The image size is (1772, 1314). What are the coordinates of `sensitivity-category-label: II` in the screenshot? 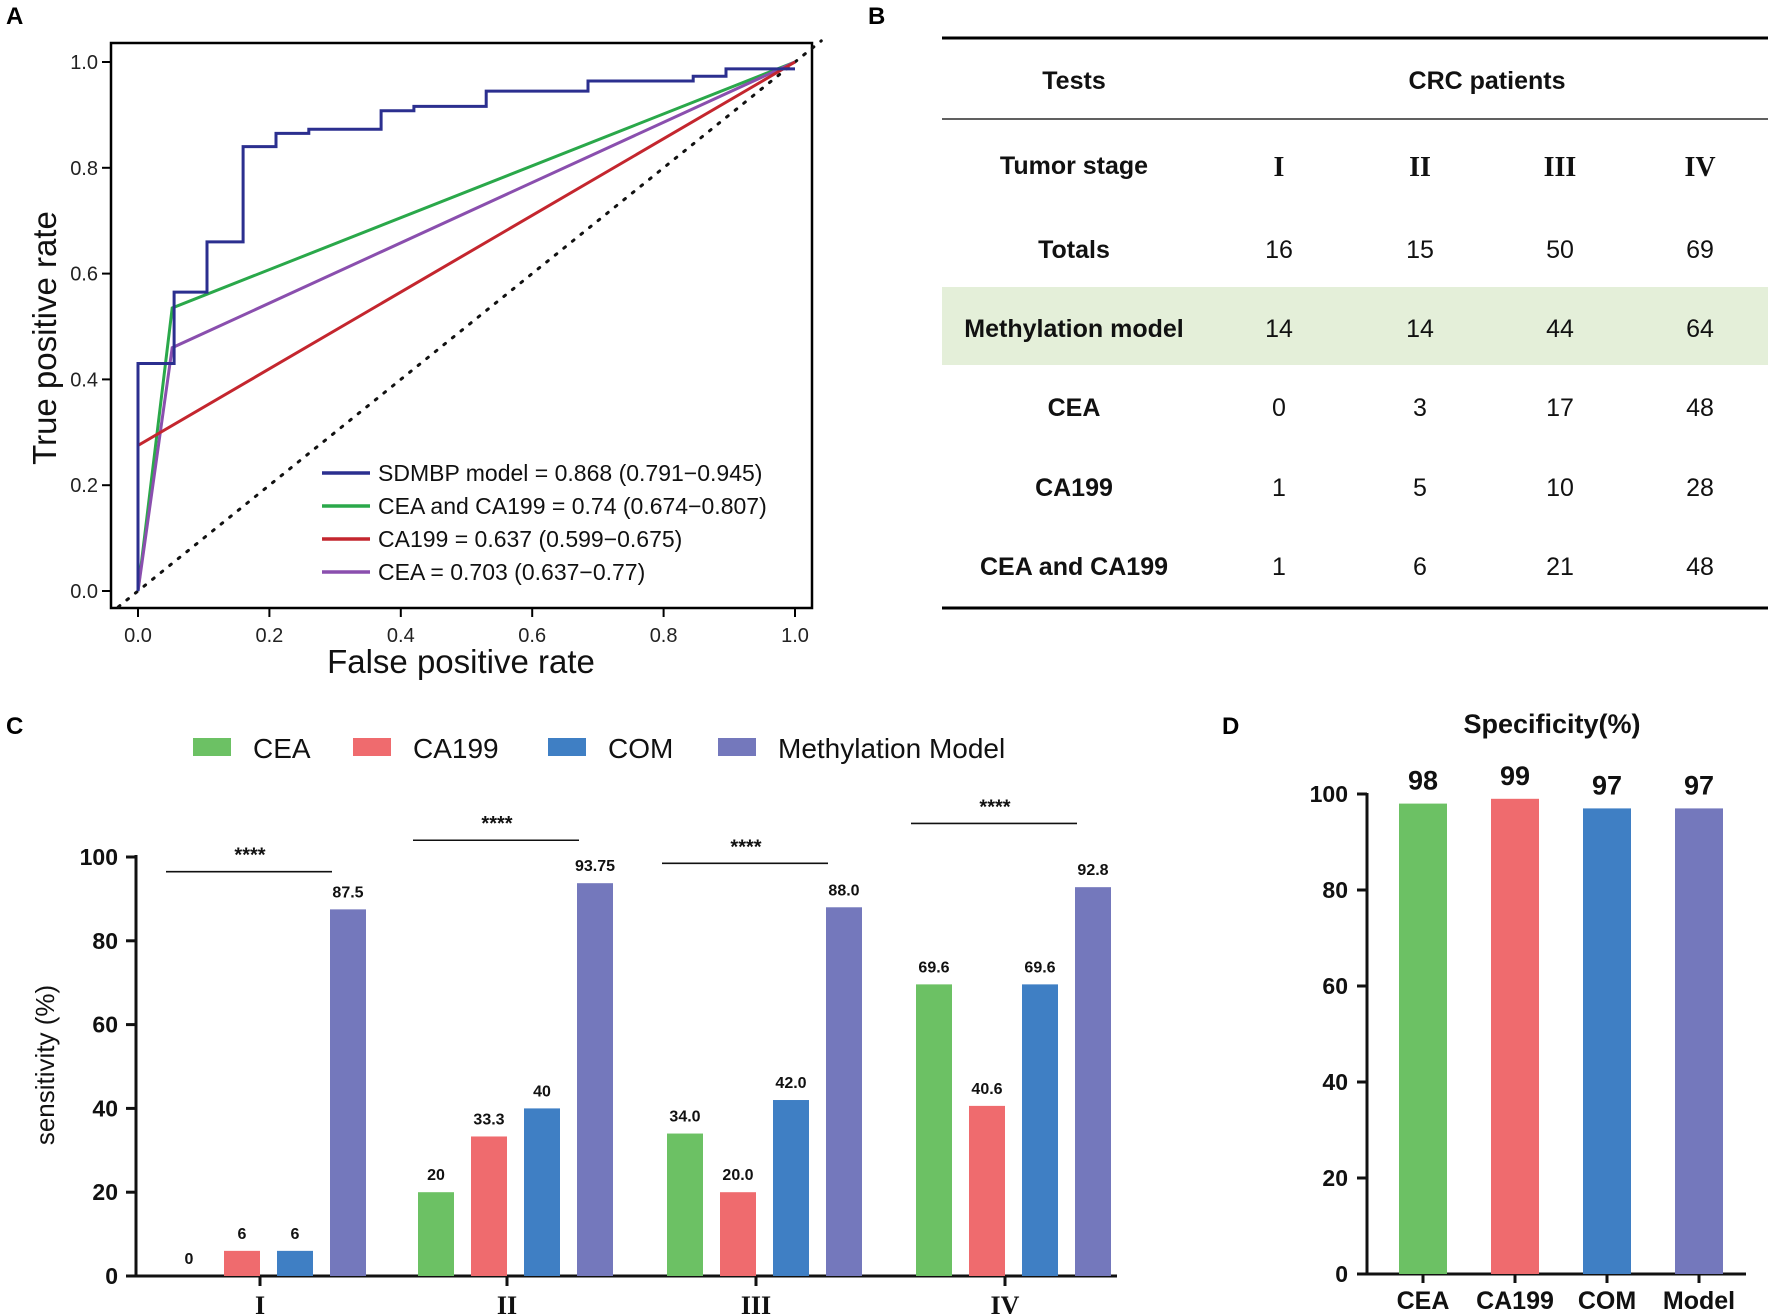 It's located at (507, 1302).